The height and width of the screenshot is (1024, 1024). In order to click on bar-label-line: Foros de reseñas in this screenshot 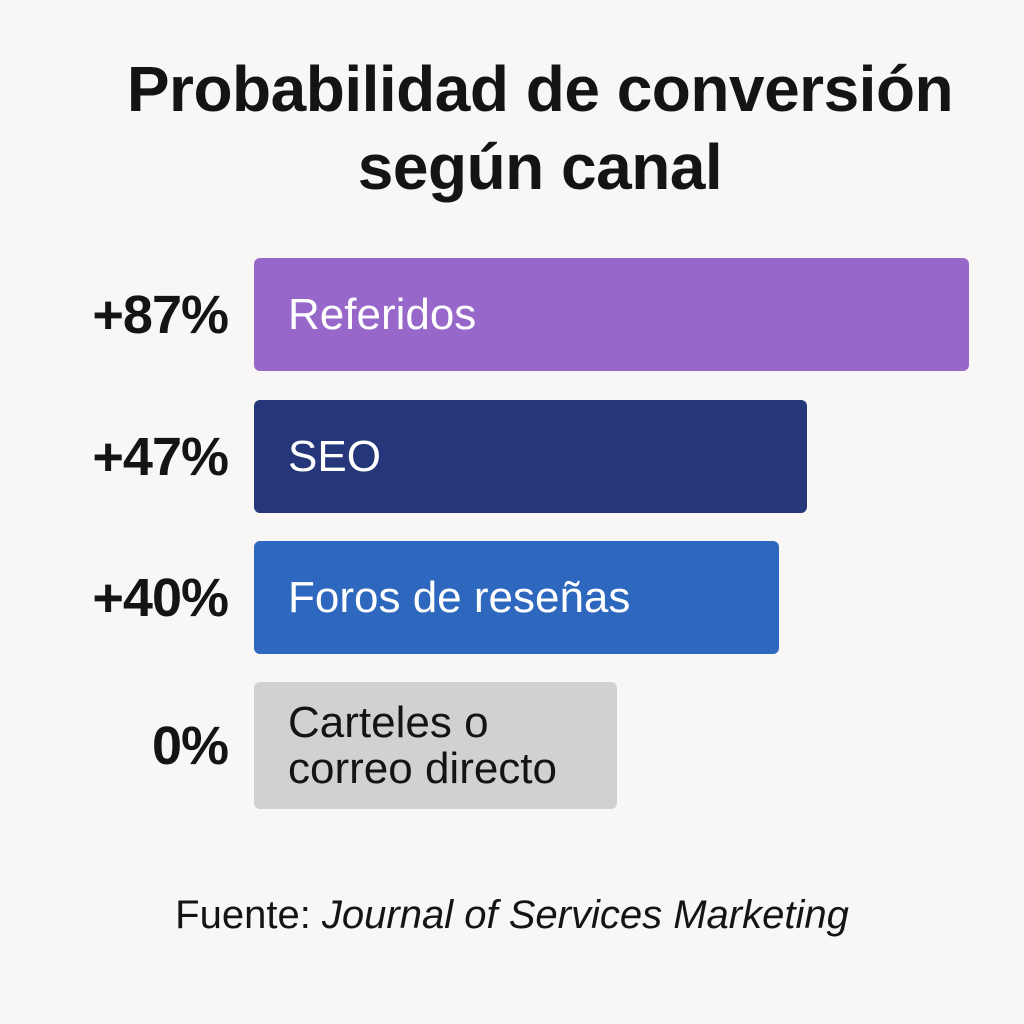, I will do `click(459, 597)`.